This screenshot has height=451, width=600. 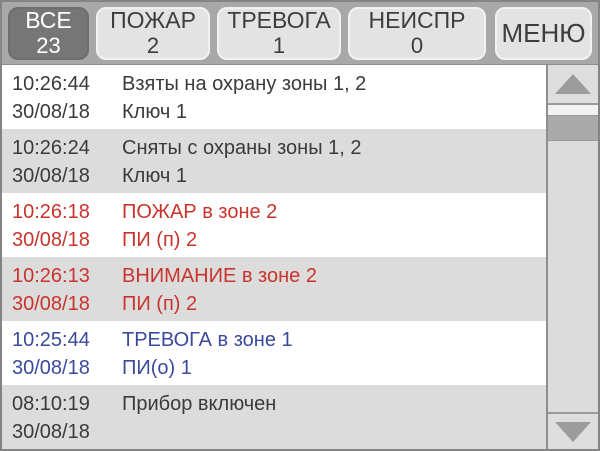 What do you see at coordinates (334, 163) in the screenshot?
I see `event-message-block: Сняты с охраны зоны 1, 2 Ключ 1` at bounding box center [334, 163].